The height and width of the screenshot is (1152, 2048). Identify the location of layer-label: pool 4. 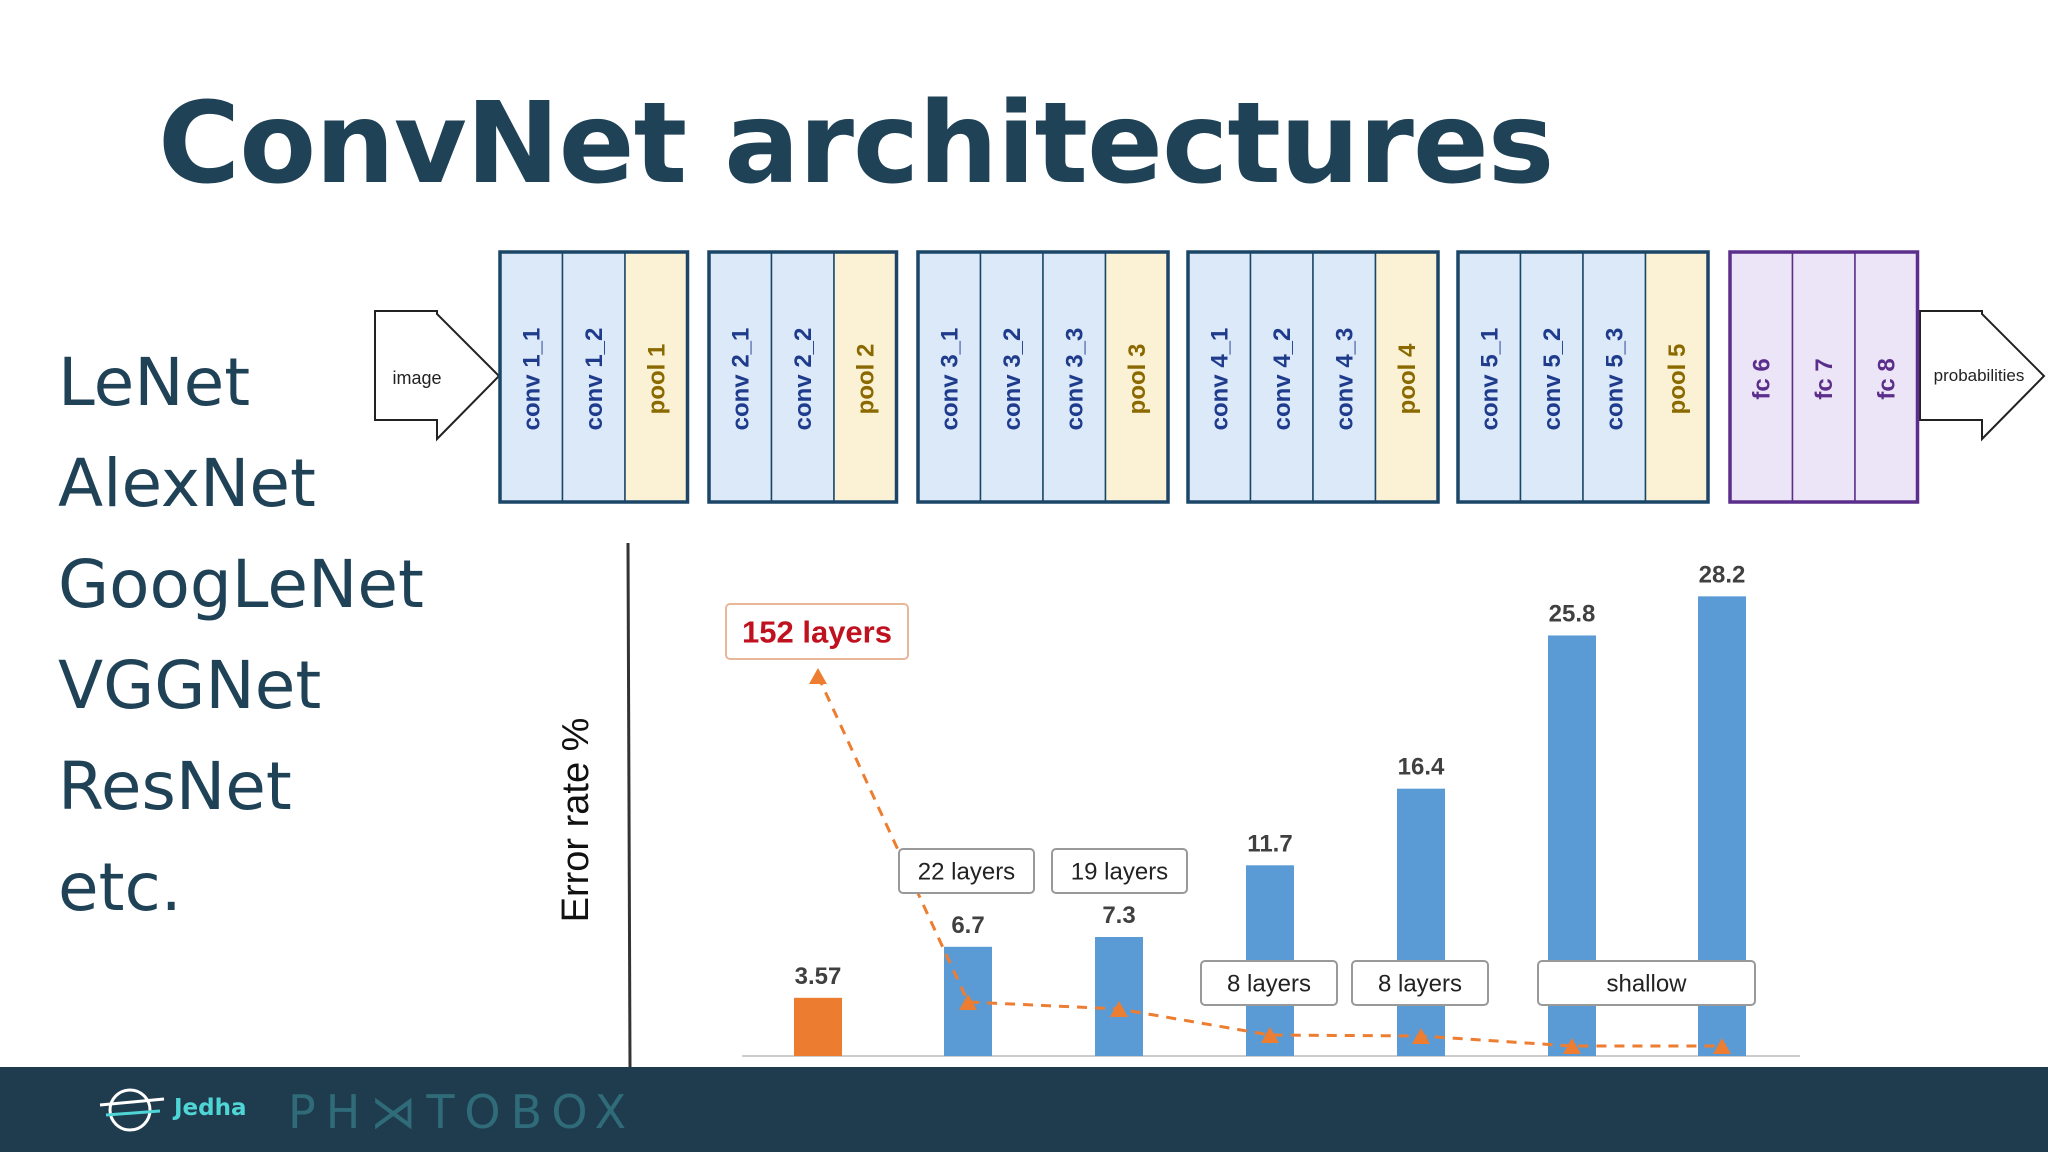
(1407, 378).